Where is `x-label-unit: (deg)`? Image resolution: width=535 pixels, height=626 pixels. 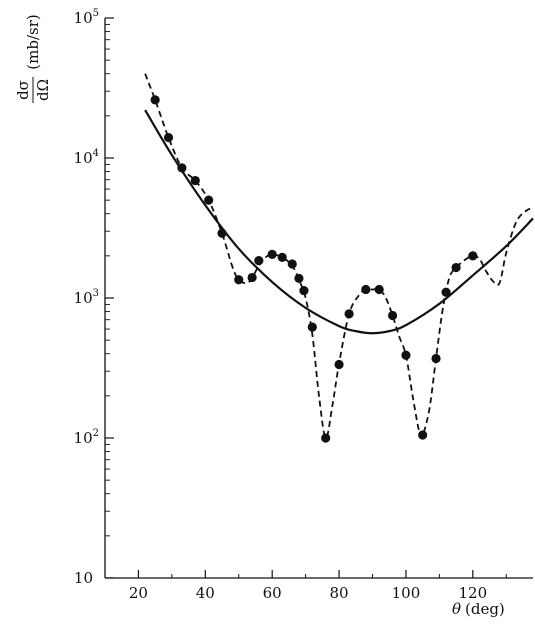 x-label-unit: (deg) is located at coordinates (485, 609).